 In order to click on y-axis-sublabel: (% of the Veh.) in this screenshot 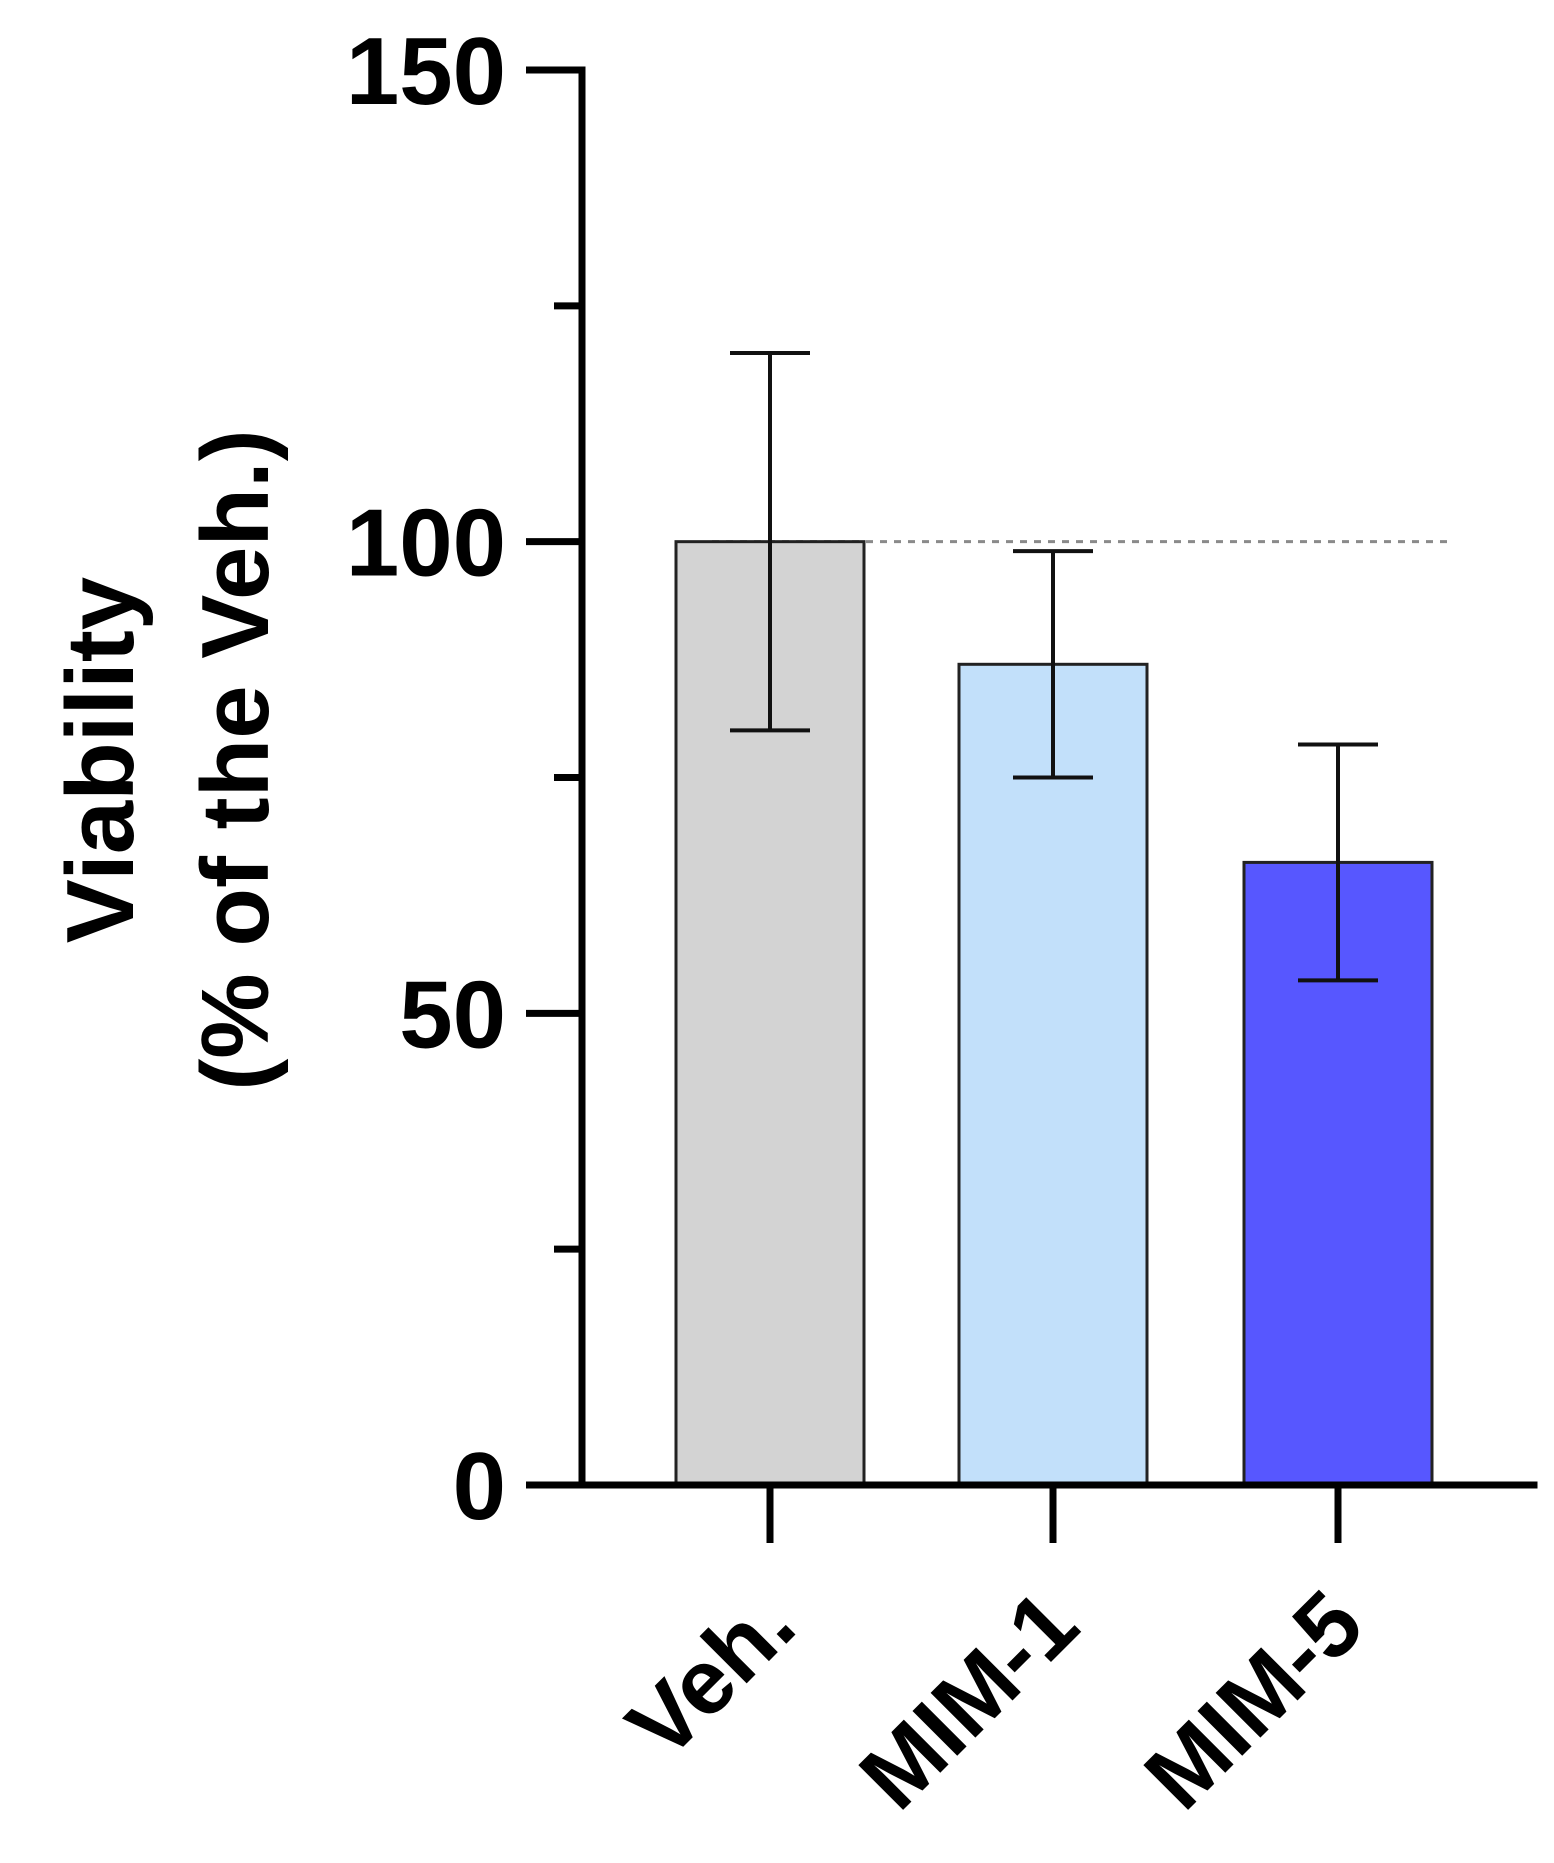, I will do `click(235, 759)`.